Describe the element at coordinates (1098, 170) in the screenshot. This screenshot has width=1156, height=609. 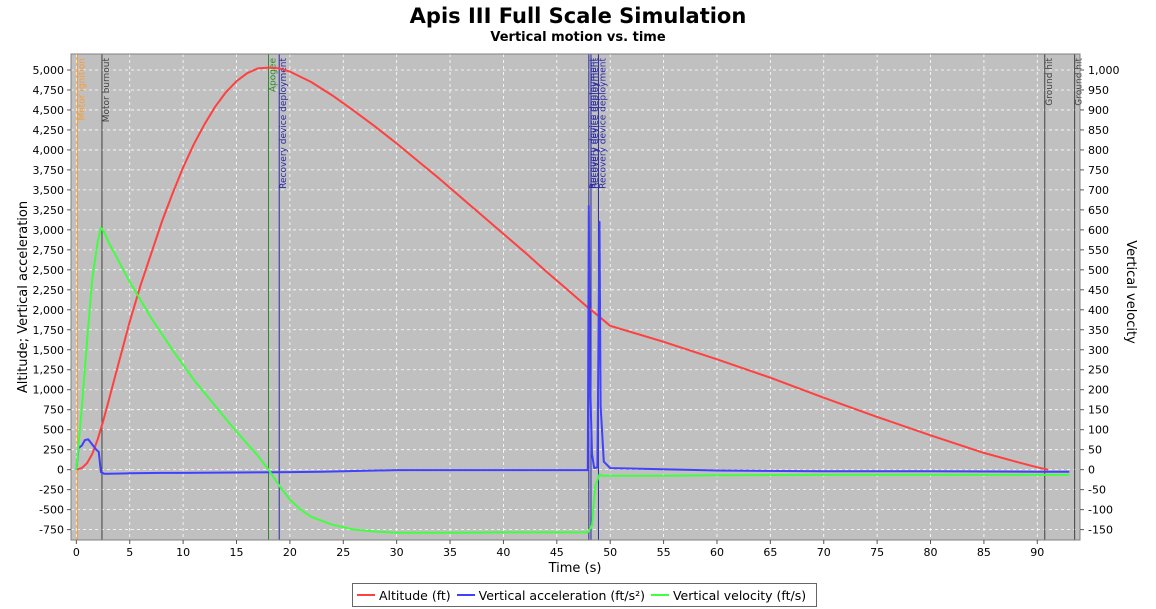
I see `y-right-tick-label: 750` at that location.